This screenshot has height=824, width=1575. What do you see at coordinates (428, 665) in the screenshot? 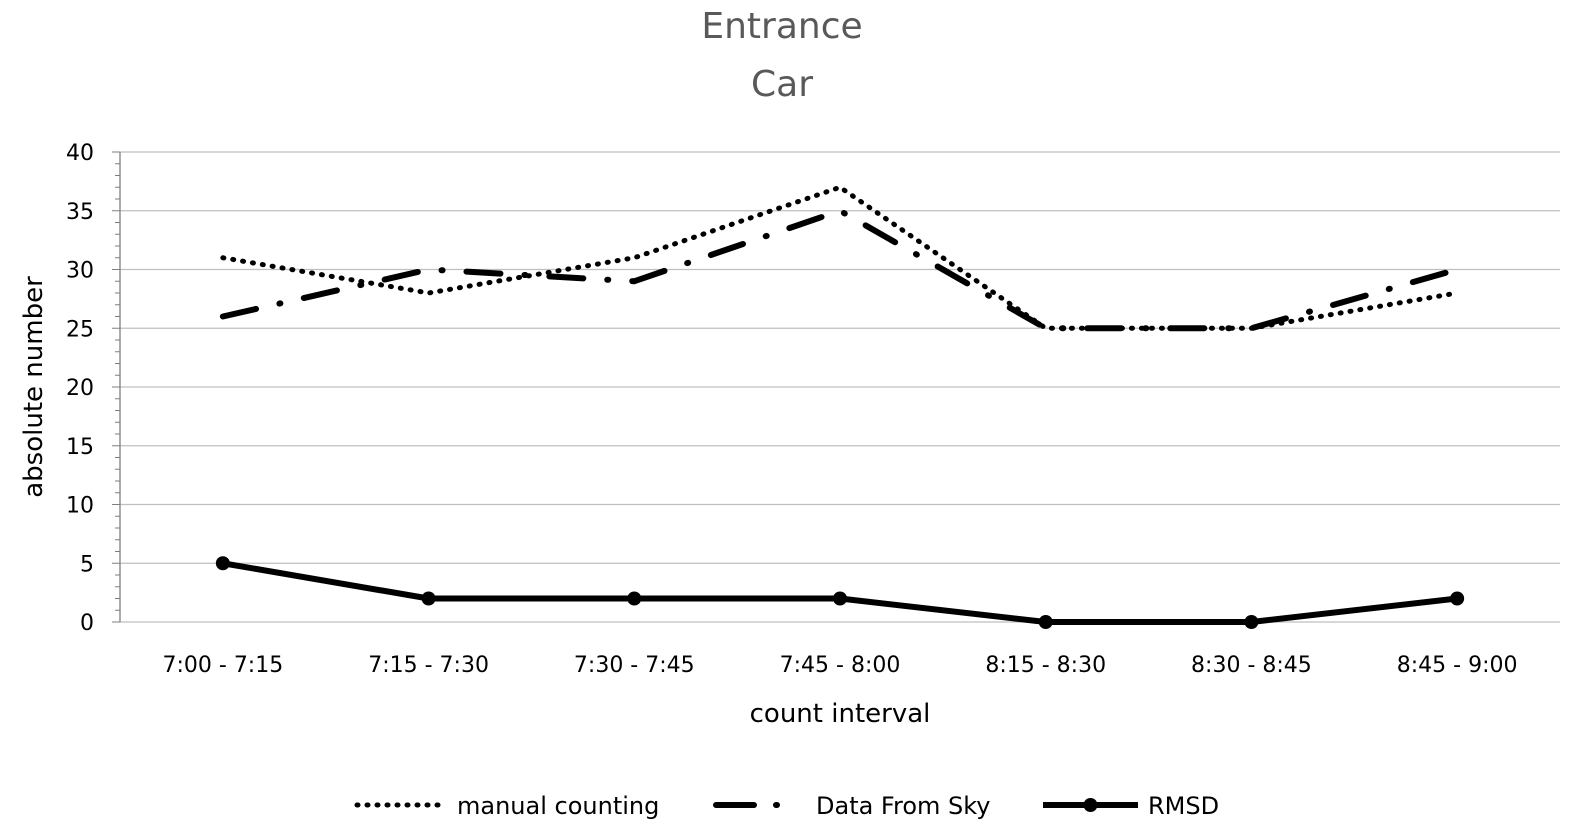
I see `x-tick-label: 7:15 - 7:30` at bounding box center [428, 665].